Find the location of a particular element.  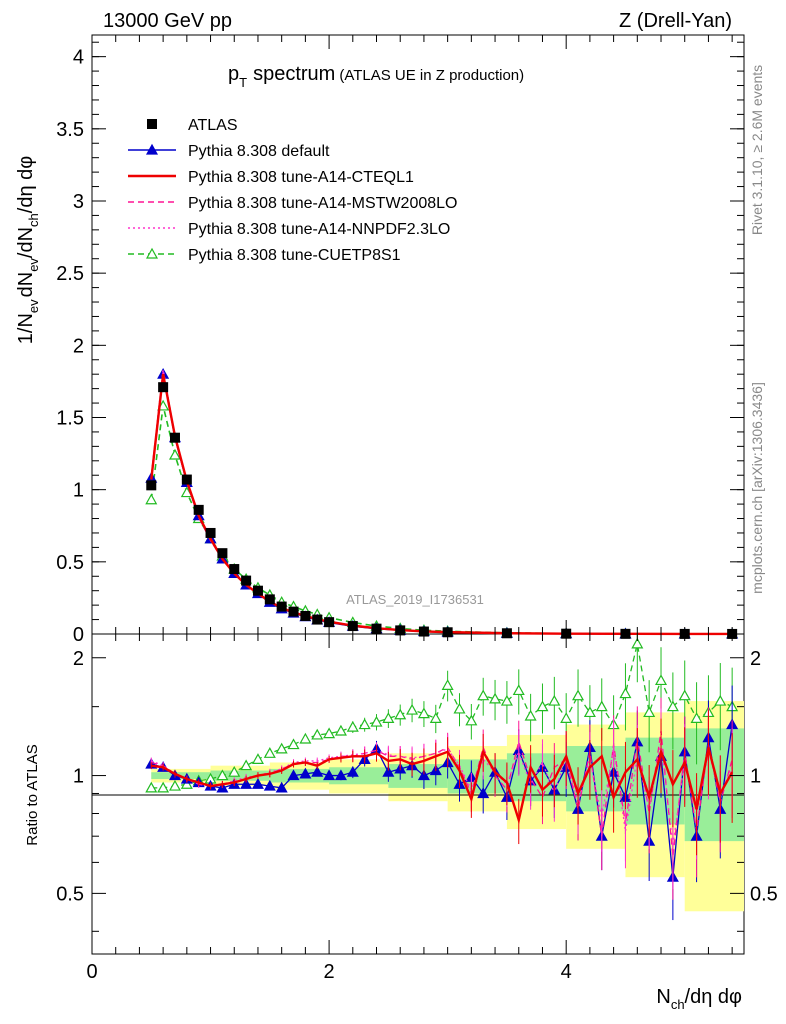

x-tick-label: 2 is located at coordinates (329, 972).